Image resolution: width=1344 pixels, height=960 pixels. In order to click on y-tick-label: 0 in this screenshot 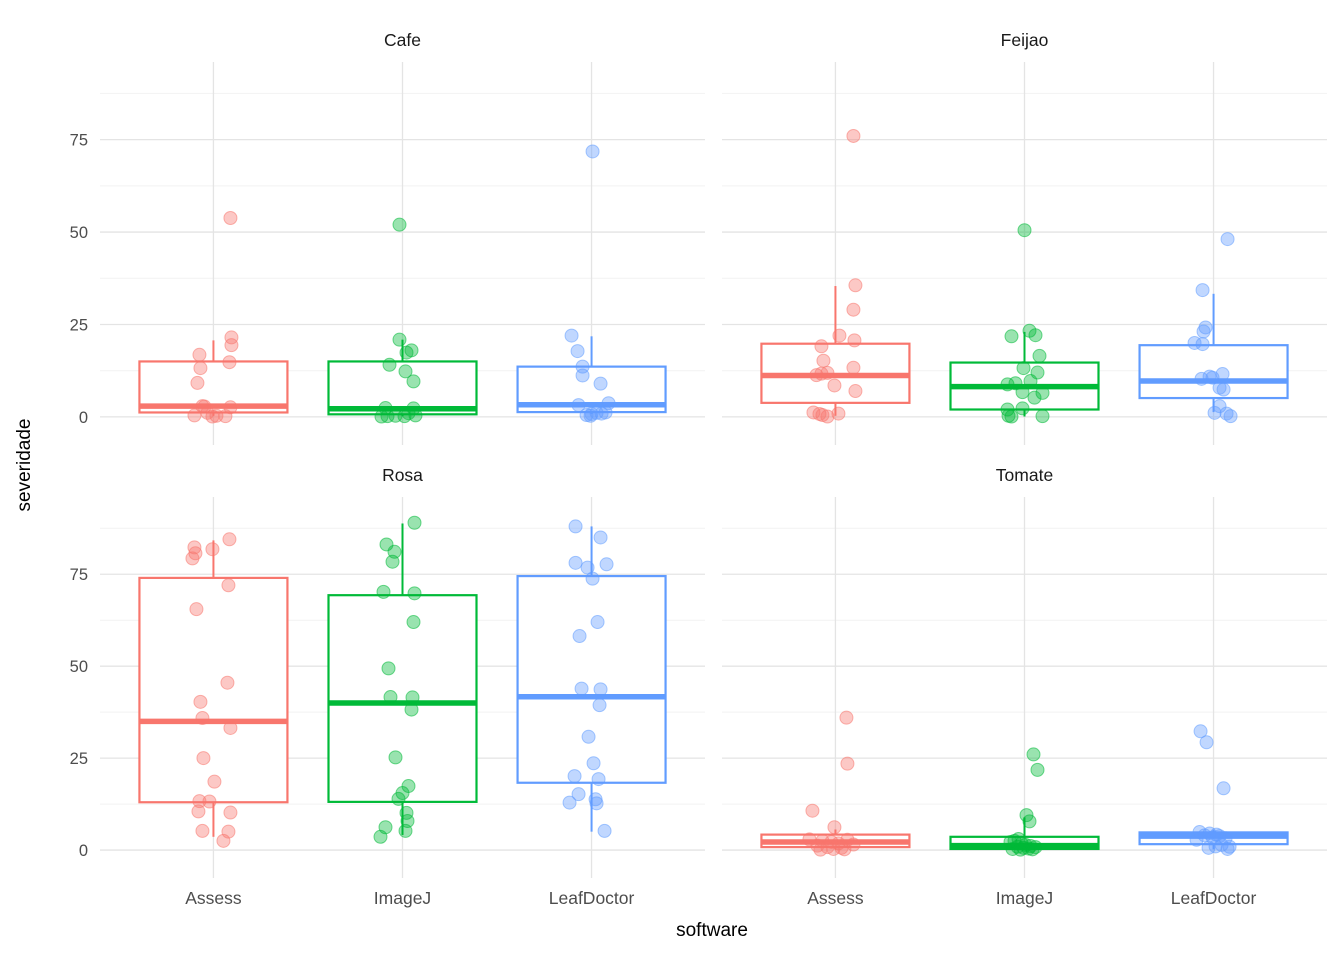, I will do `click(83, 418)`.